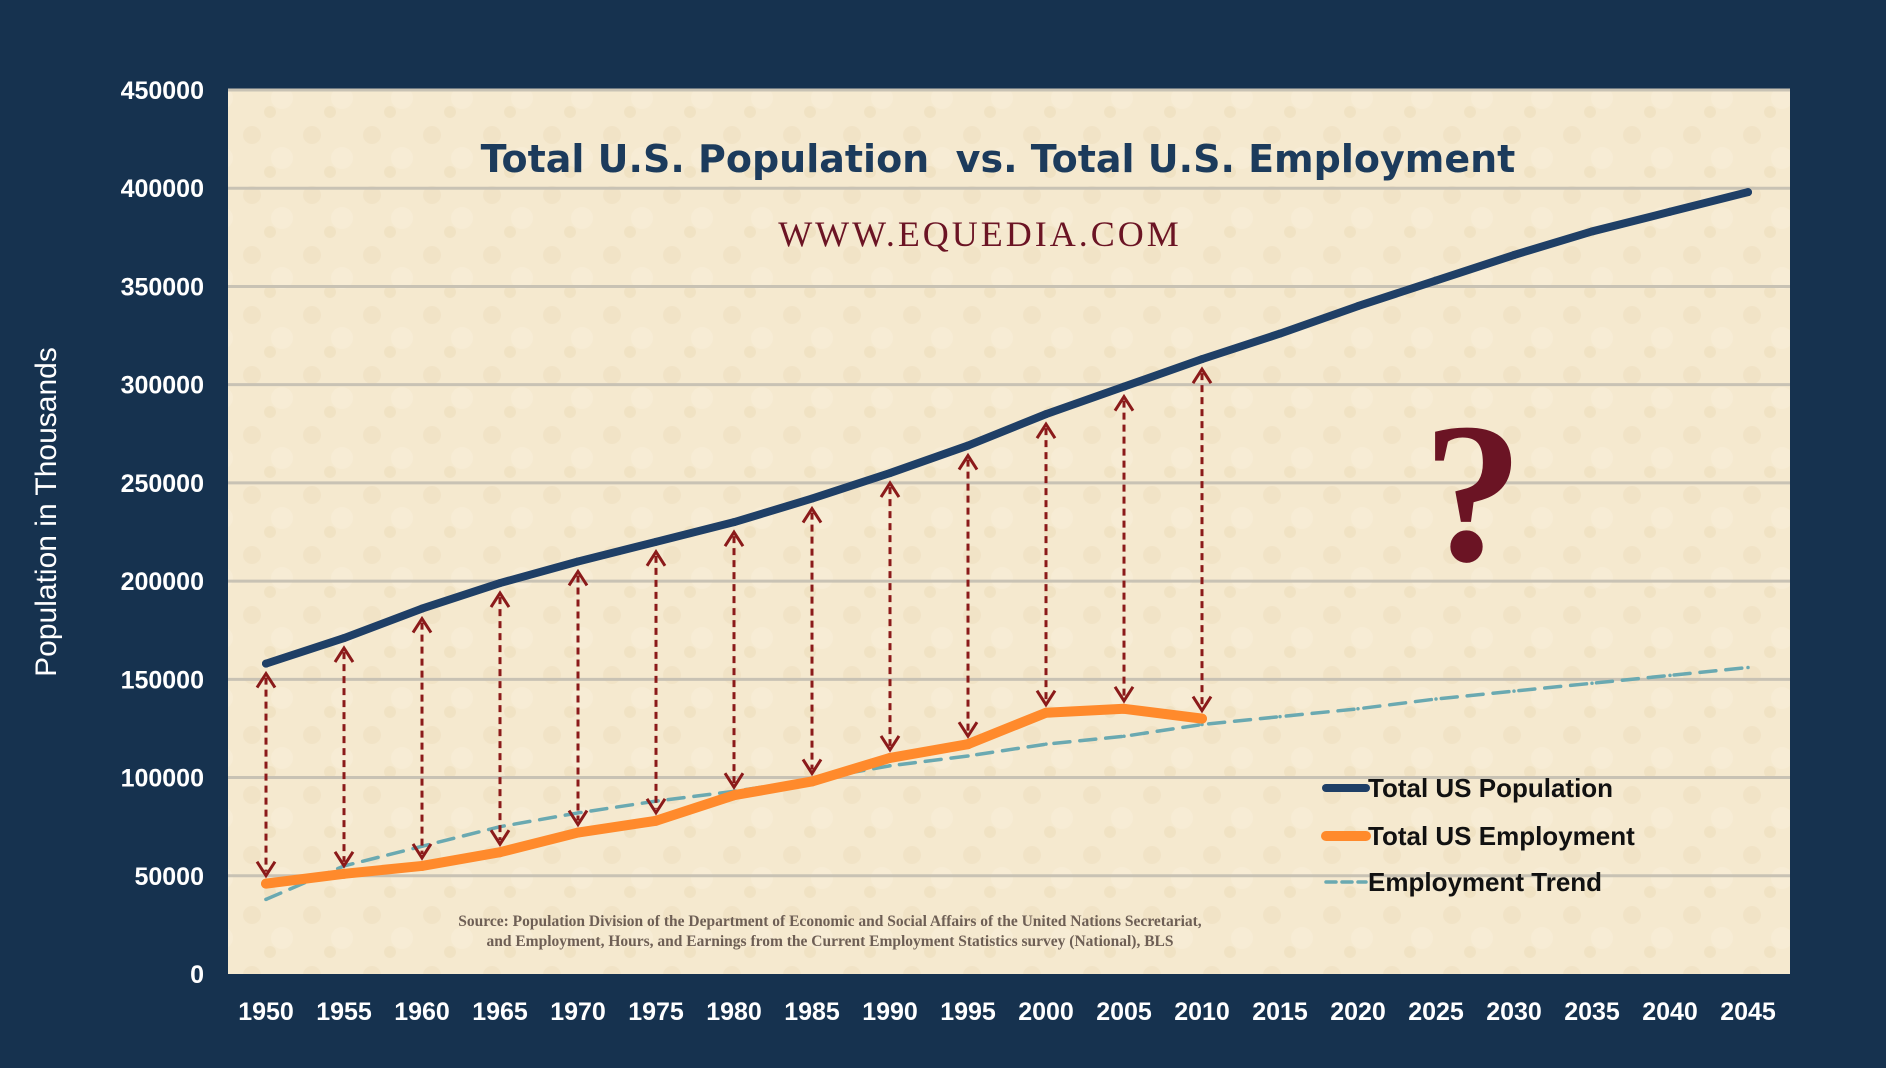 The image size is (1886, 1068). What do you see at coordinates (162, 779) in the screenshot?
I see `y-tick-label: 100000` at bounding box center [162, 779].